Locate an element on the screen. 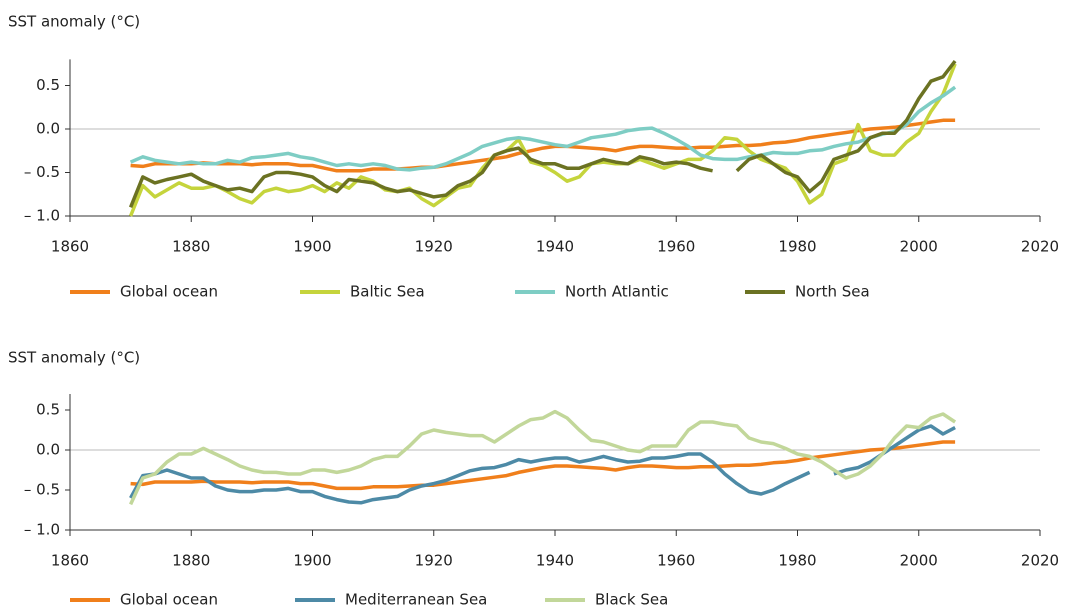 Image resolution: width=1087 pixels, height=608 pixels. legend-label: Mediterranean Sea is located at coordinates (416, 599).